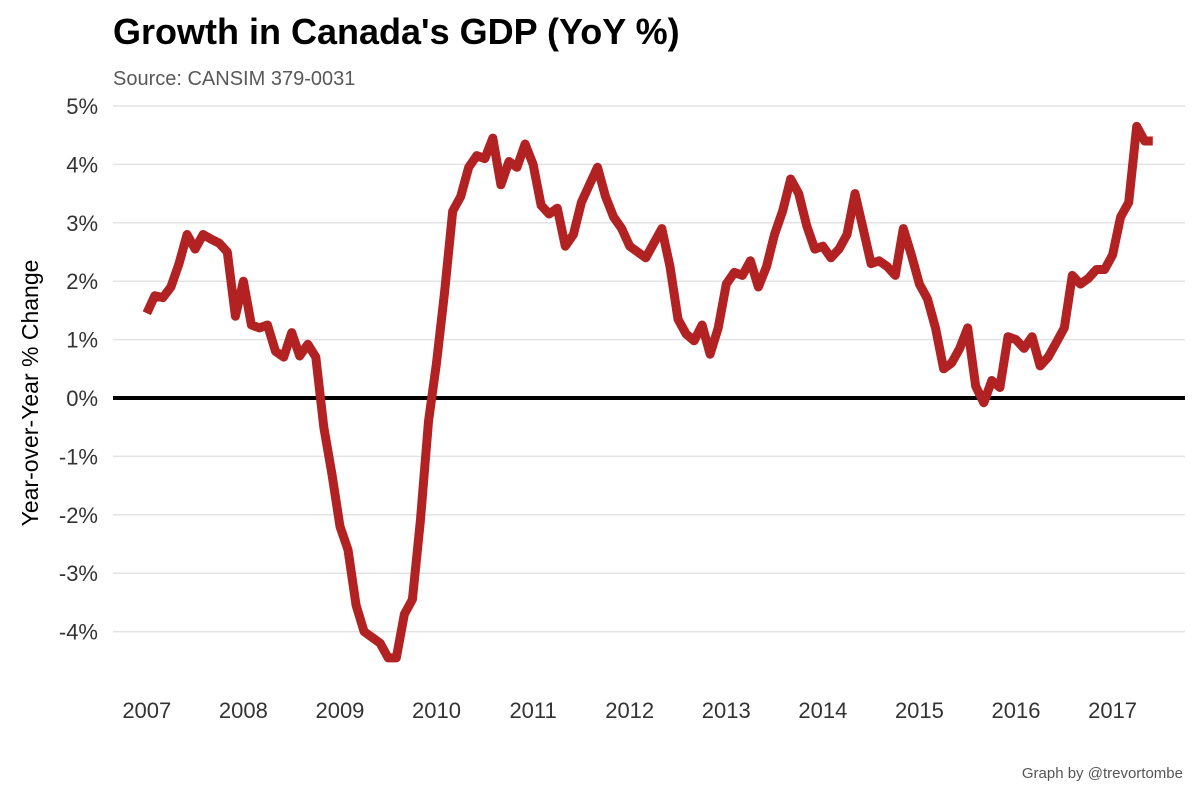  I want to click on x-tick-label: 2014, so click(822, 710).